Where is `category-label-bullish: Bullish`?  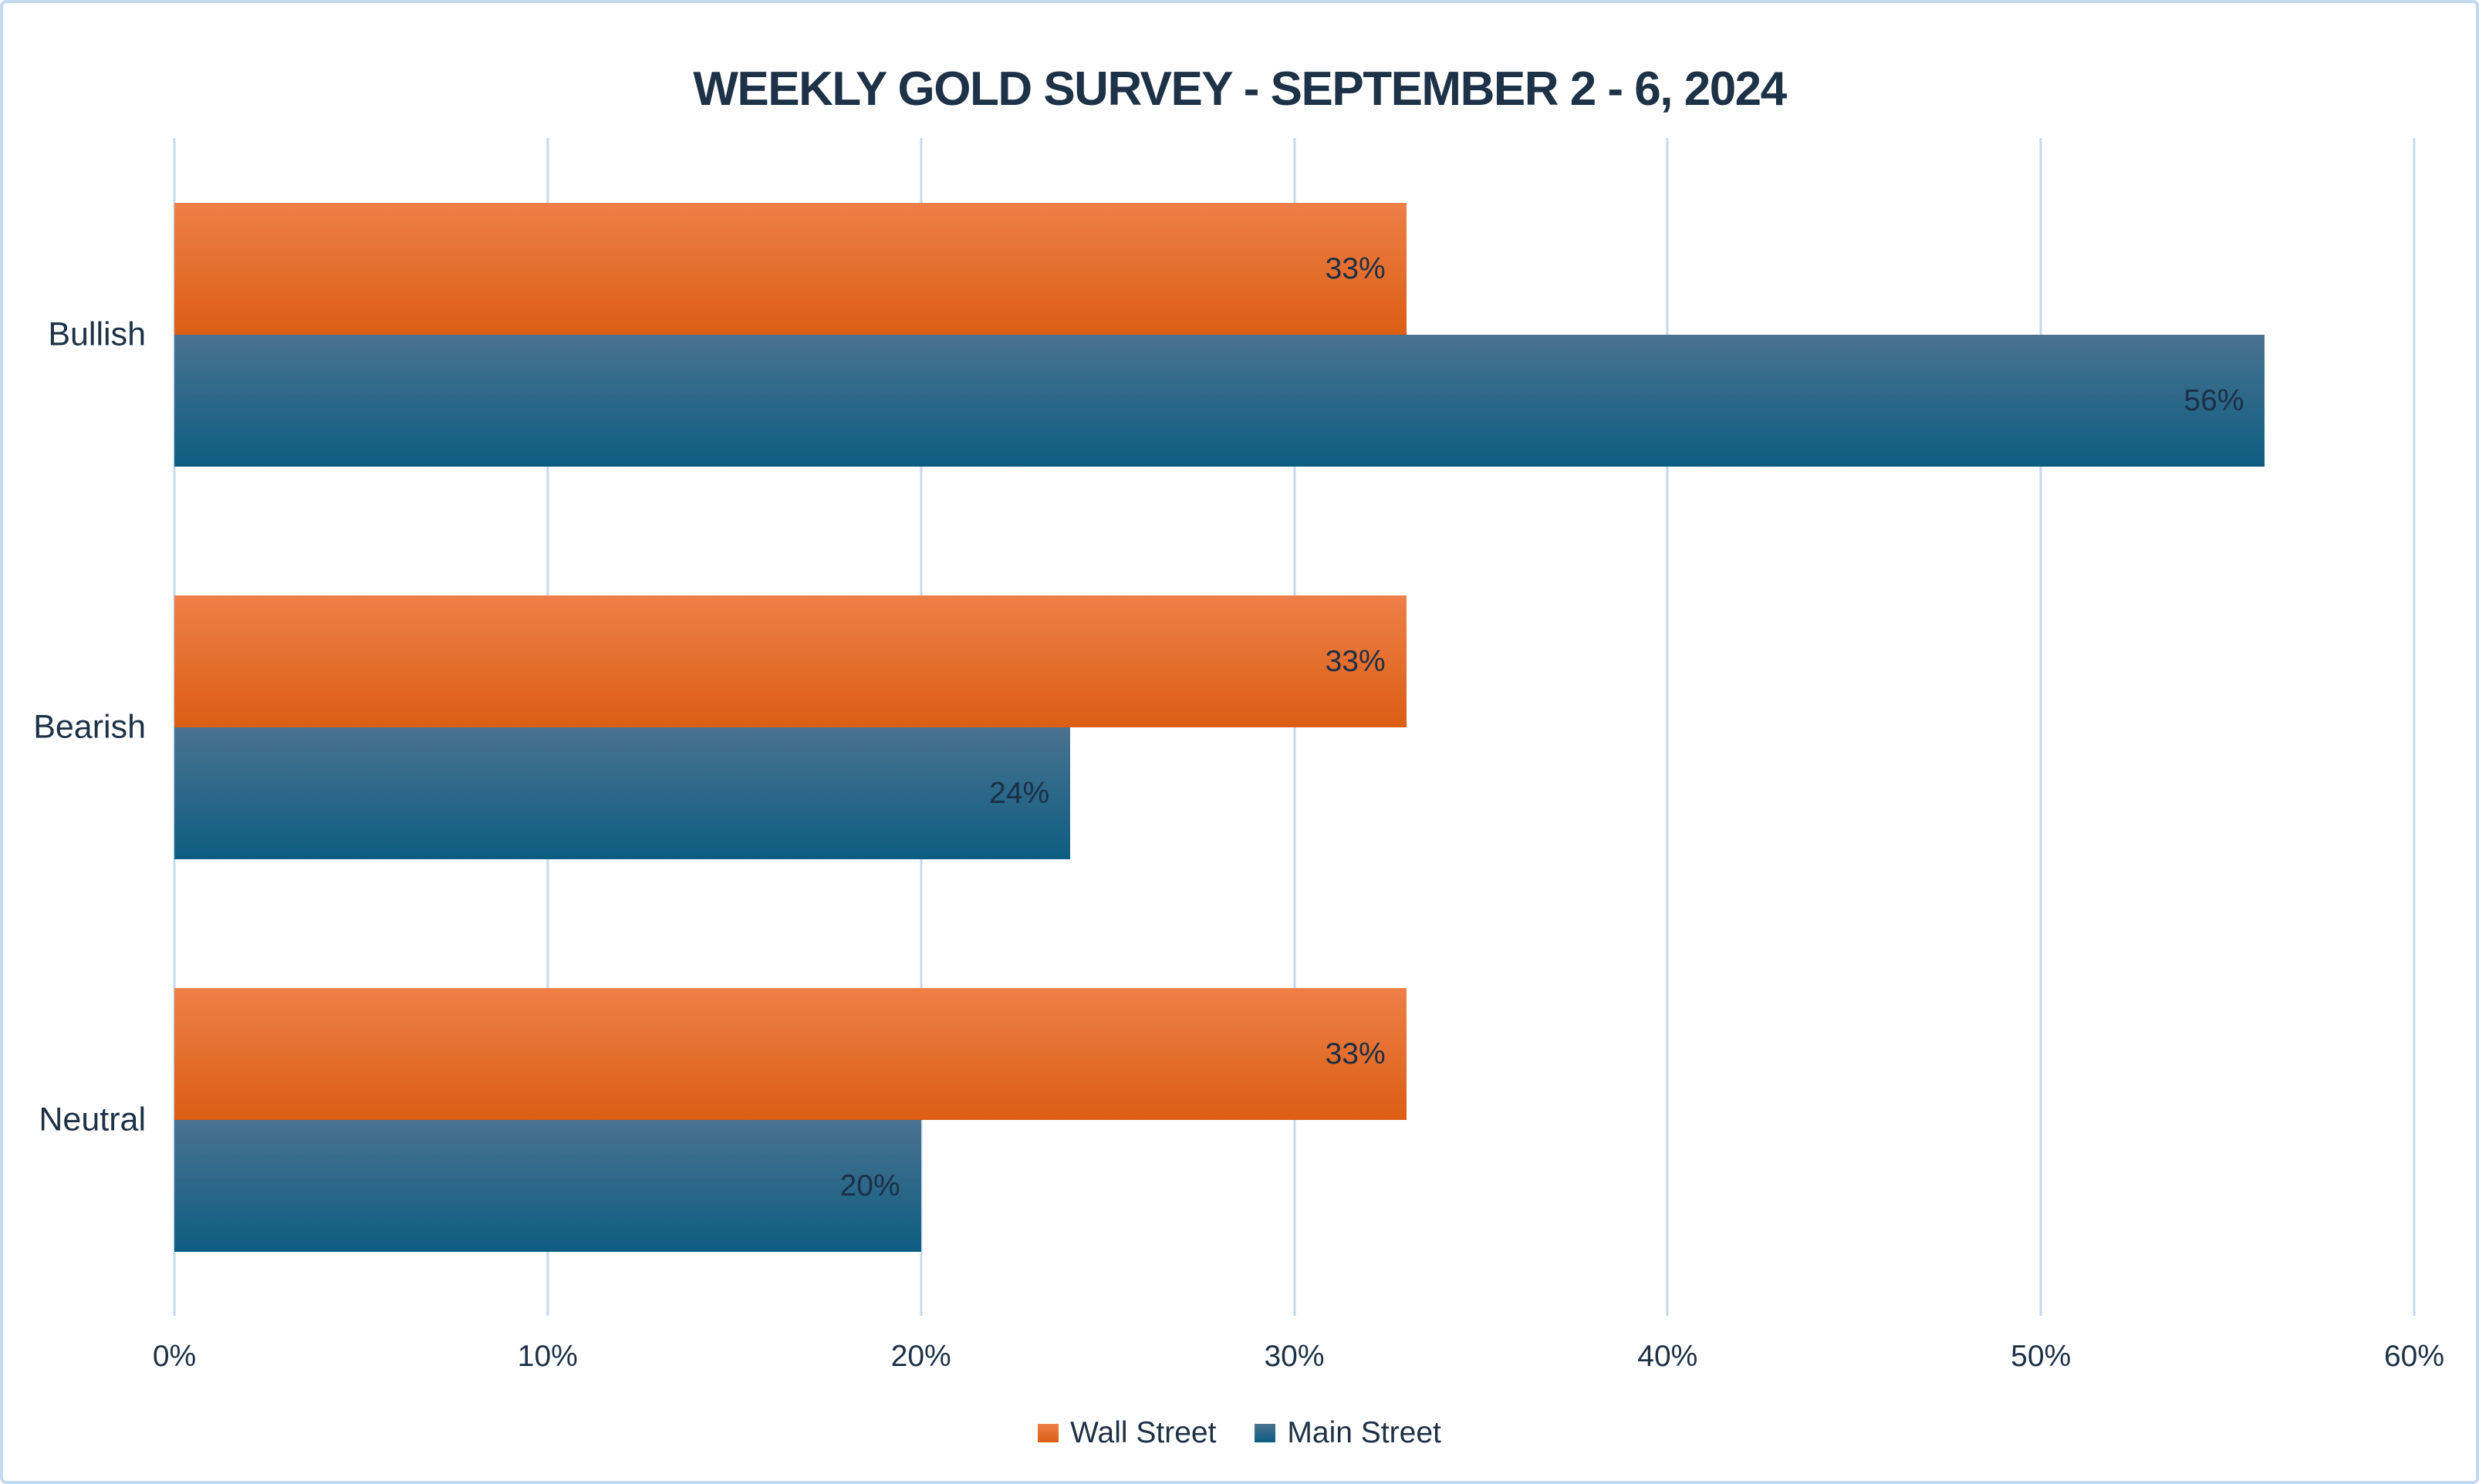
category-label-bullish: Bullish is located at coordinates (97, 334).